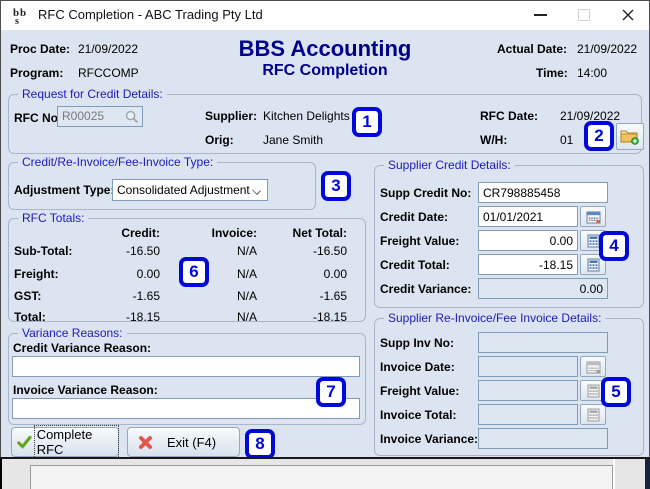  I want to click on totals-cell: -16.50, so click(329, 251).